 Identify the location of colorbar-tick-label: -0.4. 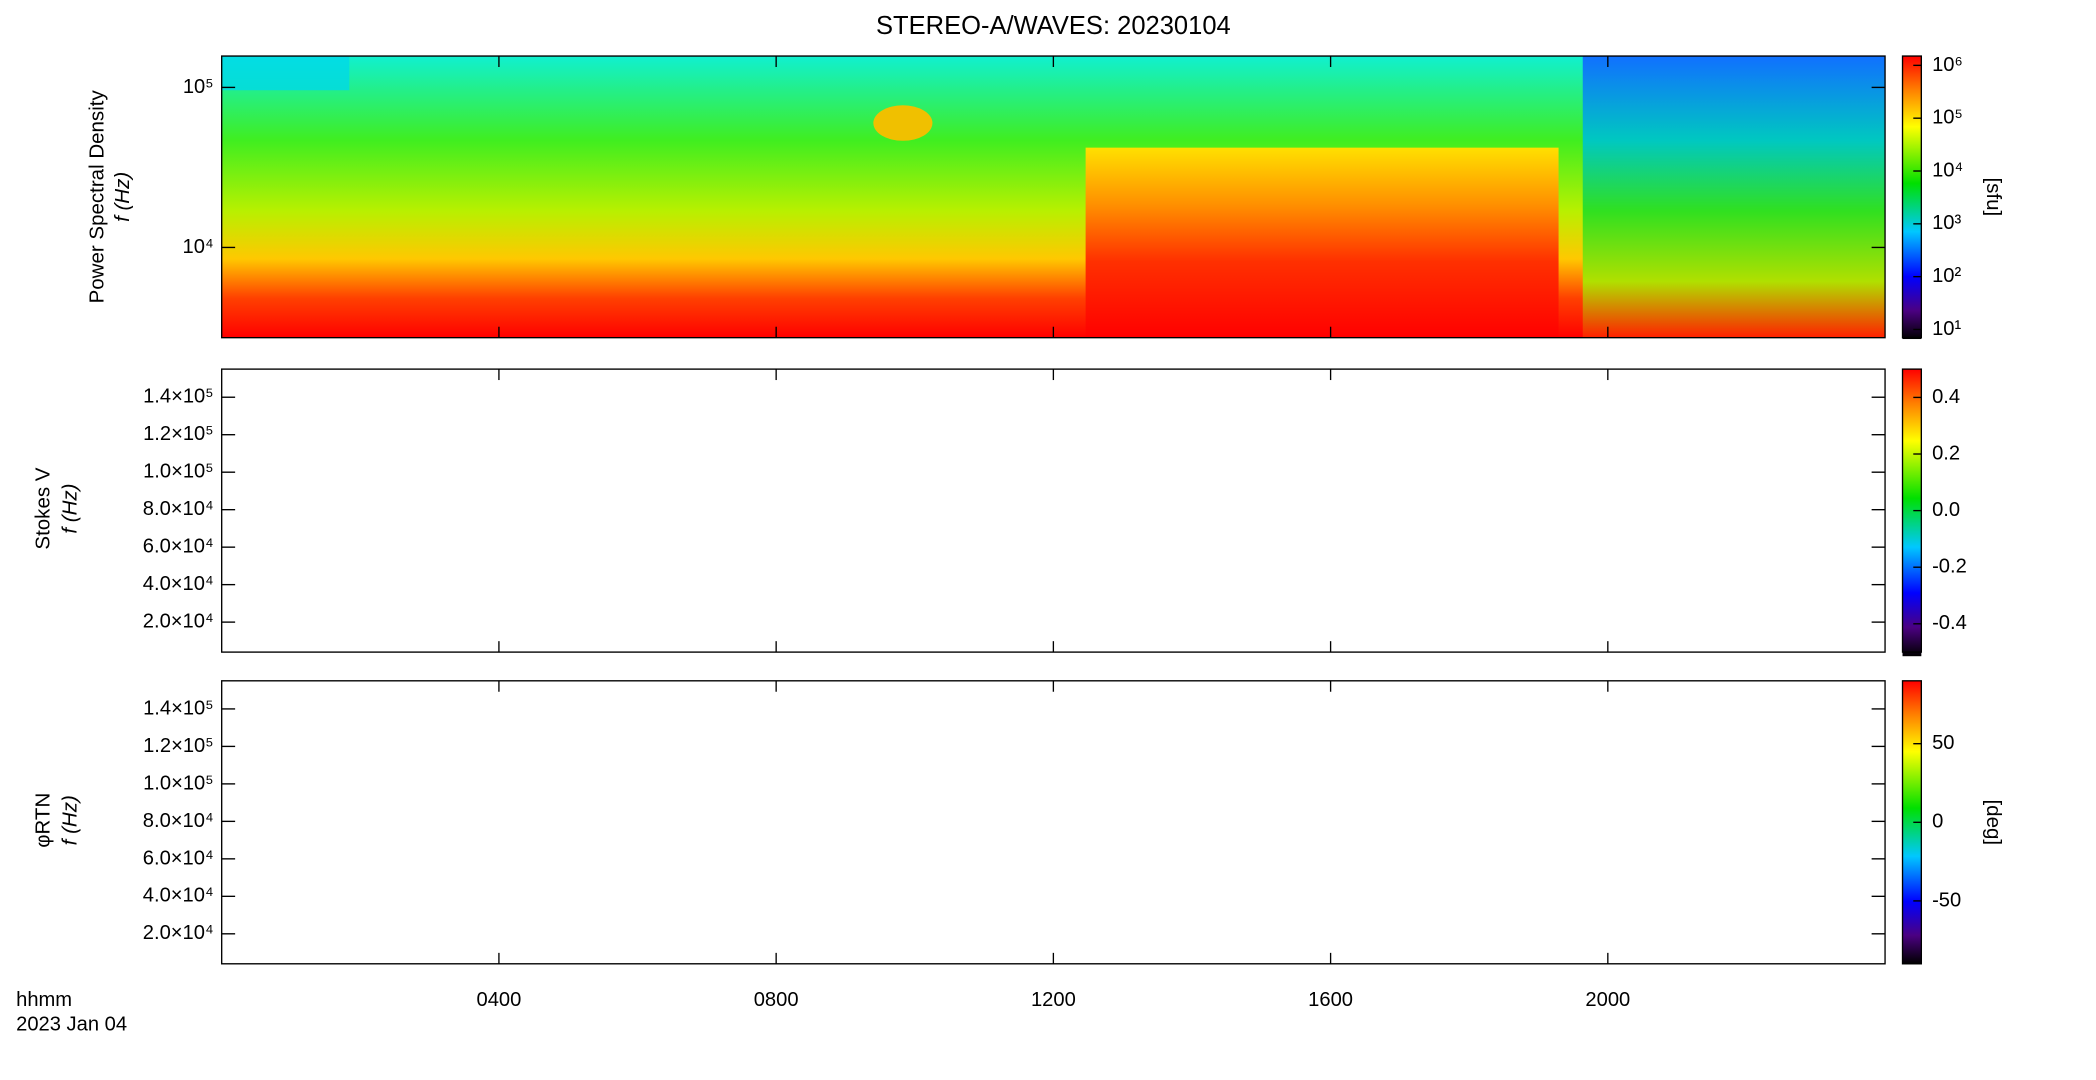
(1949, 623).